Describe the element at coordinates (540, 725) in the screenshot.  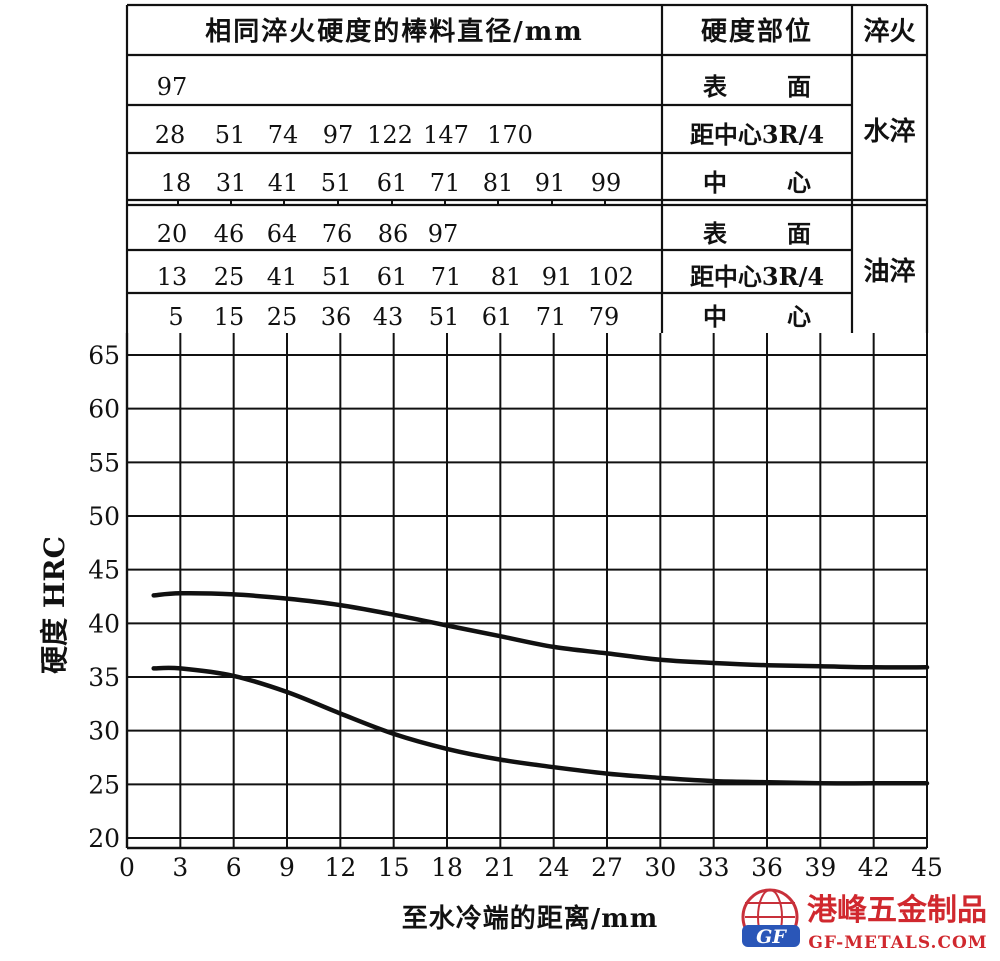
I see `lower-band-curve` at that location.